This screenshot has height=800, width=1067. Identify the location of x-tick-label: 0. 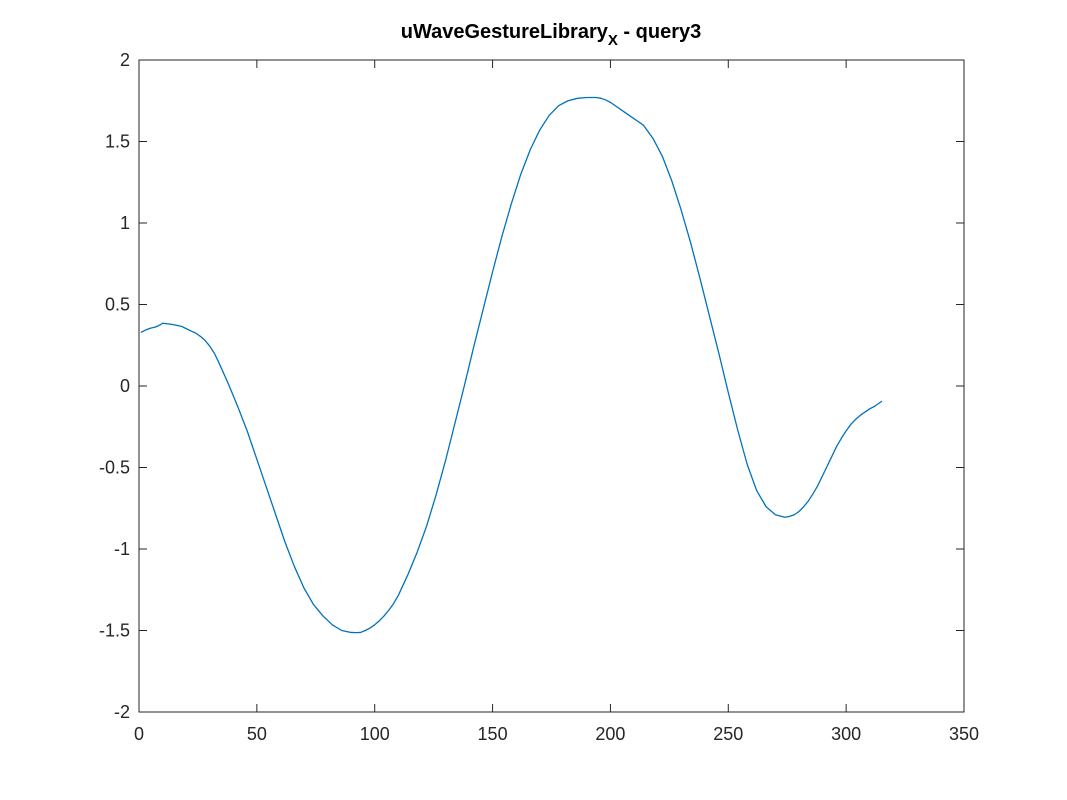
(139, 734).